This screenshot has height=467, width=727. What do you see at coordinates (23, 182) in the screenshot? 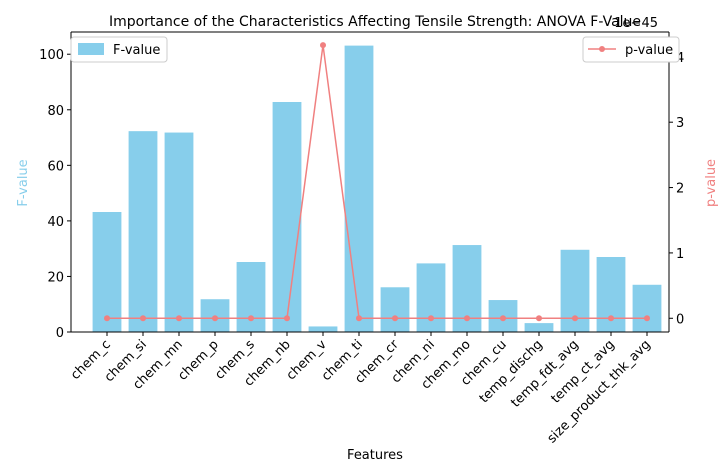
I see `y-axis-label-left: F-value` at bounding box center [23, 182].